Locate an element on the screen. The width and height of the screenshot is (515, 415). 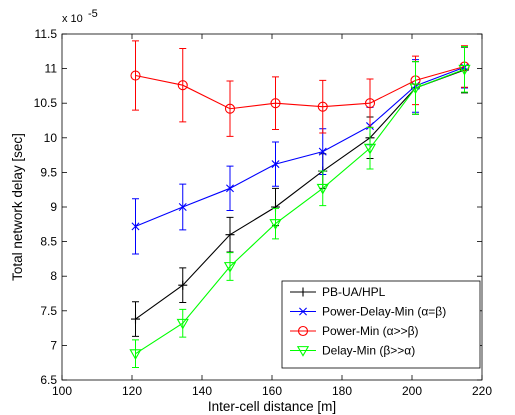
legend-label: Delay-Min (β>>α) is located at coordinates (368, 351).